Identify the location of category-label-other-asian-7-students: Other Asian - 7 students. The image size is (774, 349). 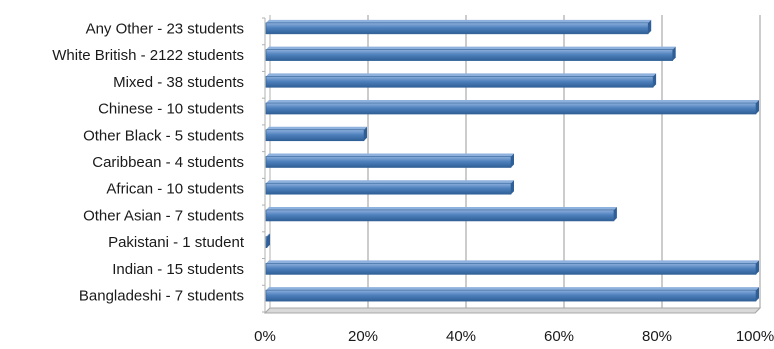
(163, 215).